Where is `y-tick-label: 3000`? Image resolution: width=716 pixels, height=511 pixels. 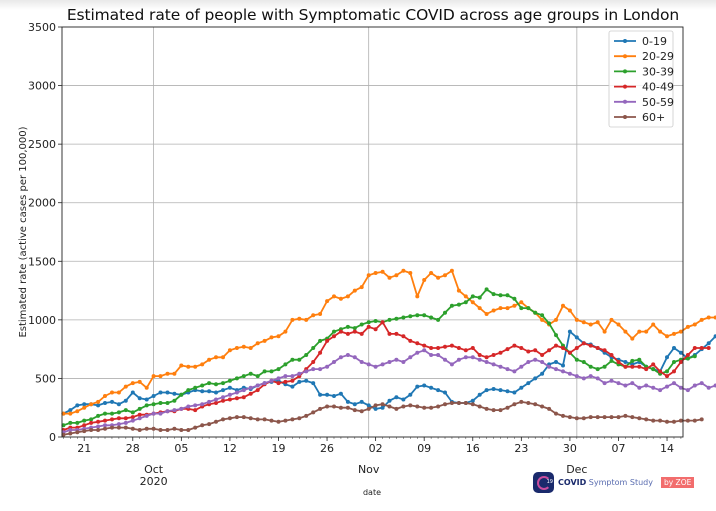 y-tick-label: 3000 is located at coordinates (42, 86).